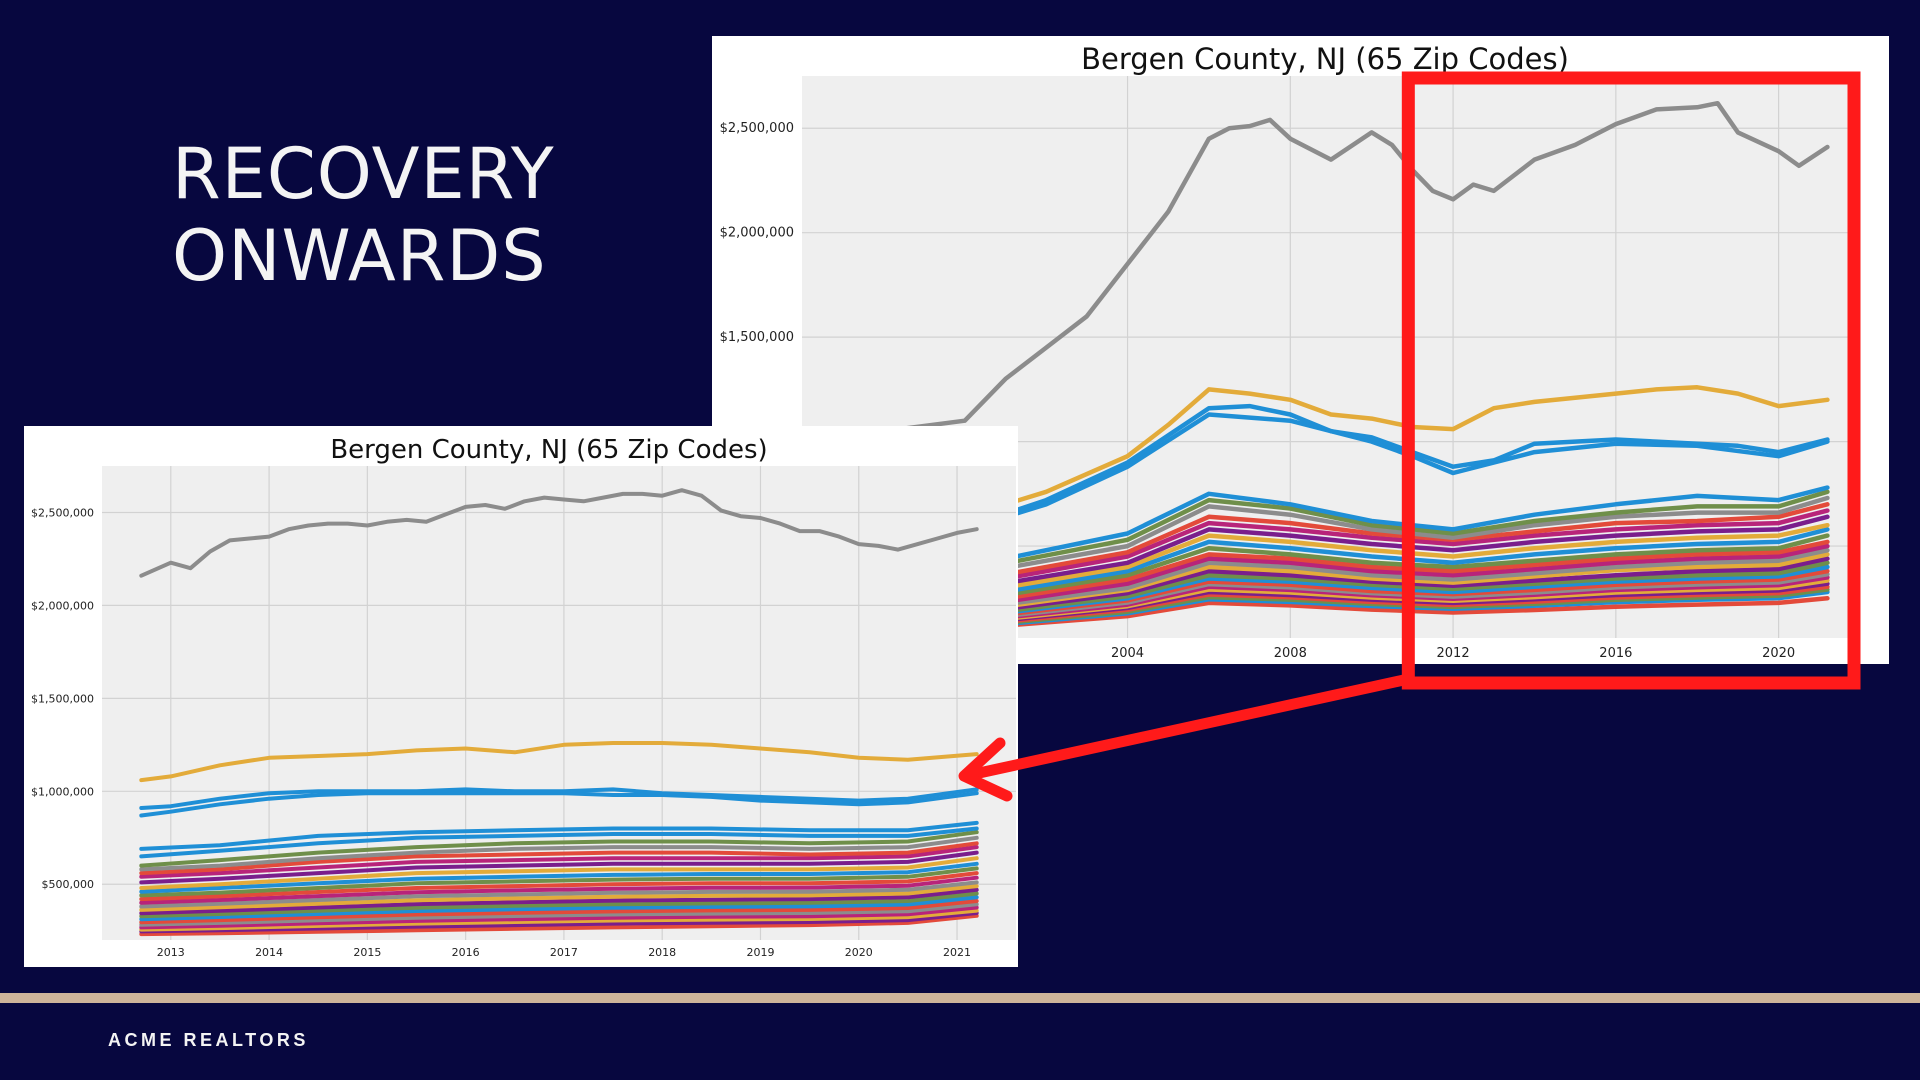 Image resolution: width=1920 pixels, height=1080 pixels. I want to click on slide-heading: RECOVERY ONWARDS, so click(392, 215).